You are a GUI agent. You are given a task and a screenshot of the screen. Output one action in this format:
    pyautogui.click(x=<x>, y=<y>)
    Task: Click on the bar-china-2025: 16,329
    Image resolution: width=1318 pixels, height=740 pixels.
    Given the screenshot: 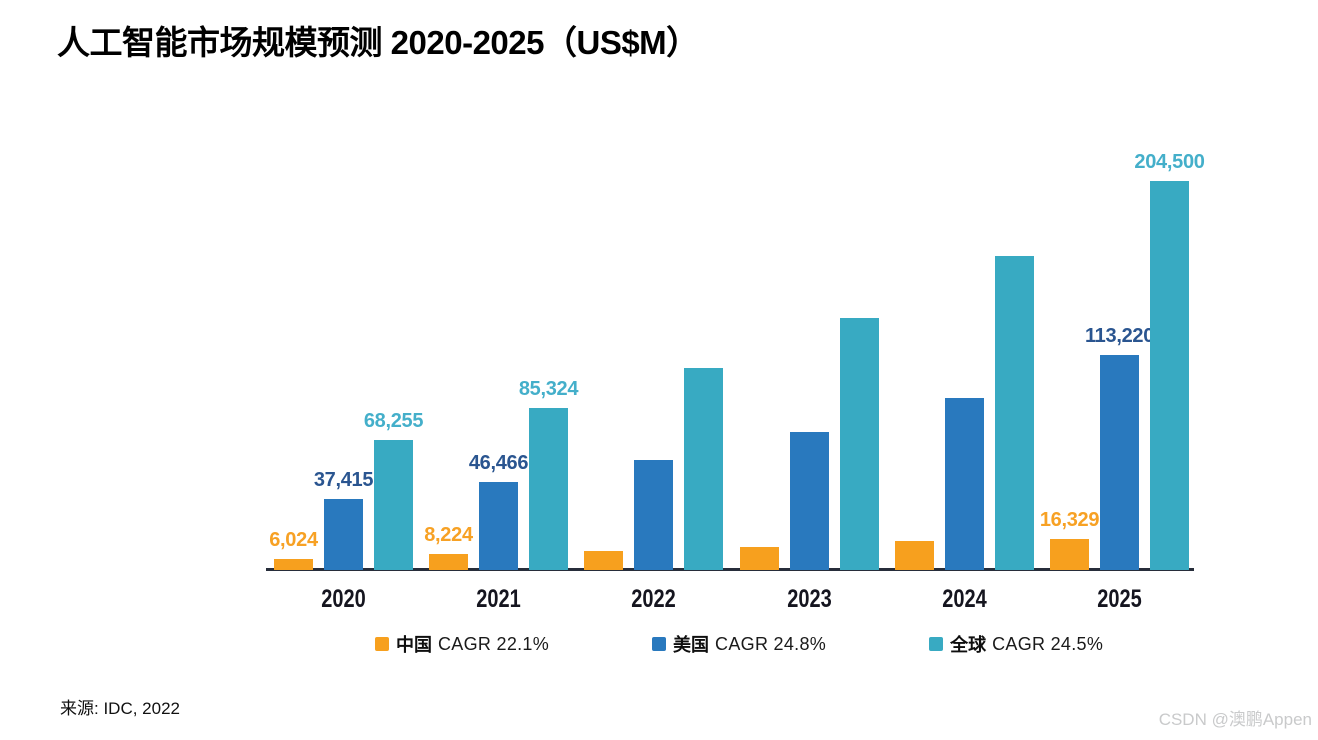 What is the action you would take?
    pyautogui.click(x=1069, y=539)
    